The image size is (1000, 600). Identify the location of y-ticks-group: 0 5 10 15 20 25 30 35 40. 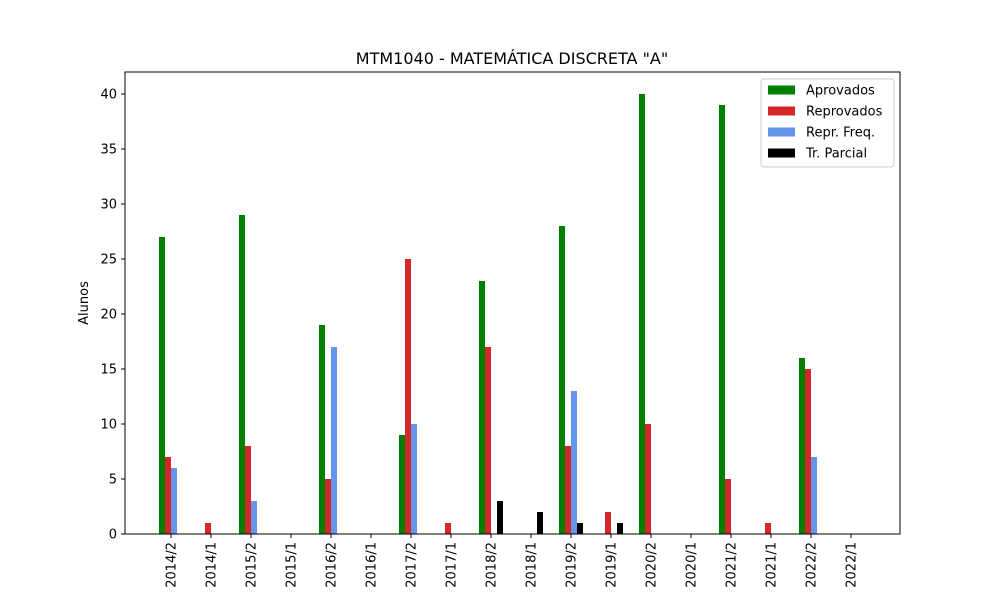
(112, 315).